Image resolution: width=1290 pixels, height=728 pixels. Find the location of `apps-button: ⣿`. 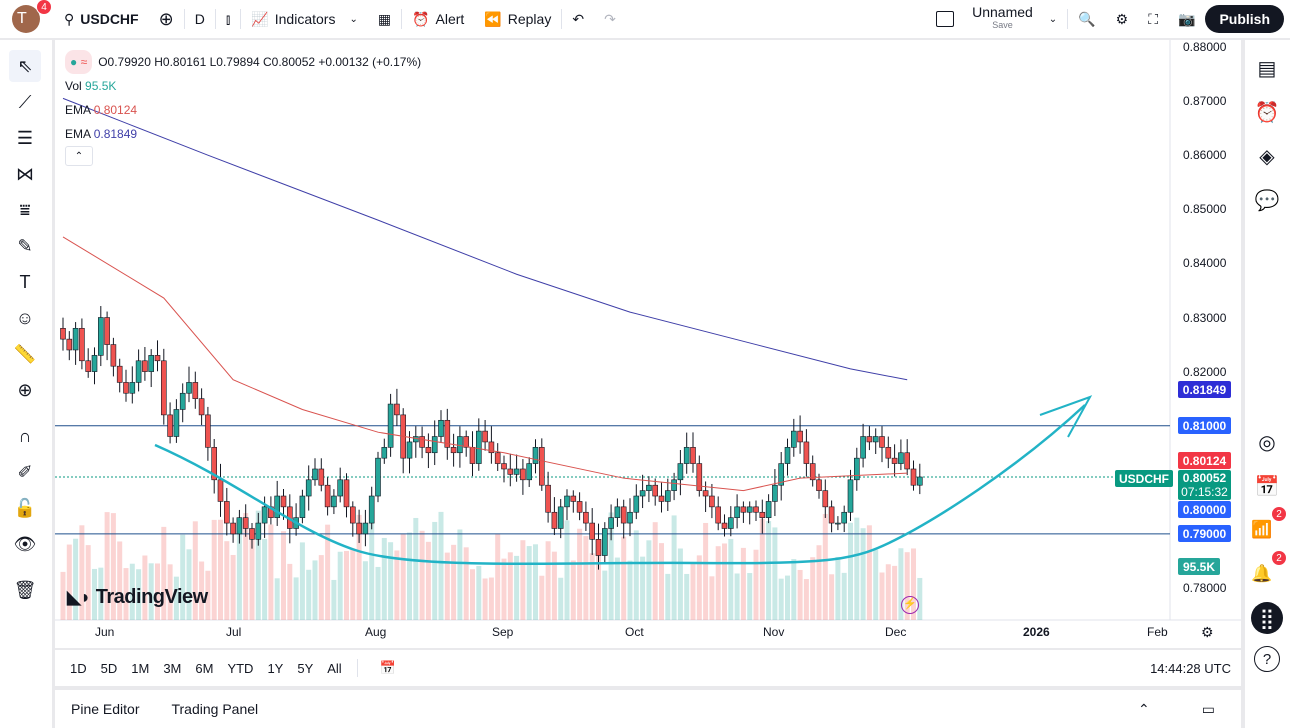

apps-button: ⣿ is located at coordinates (1267, 618).